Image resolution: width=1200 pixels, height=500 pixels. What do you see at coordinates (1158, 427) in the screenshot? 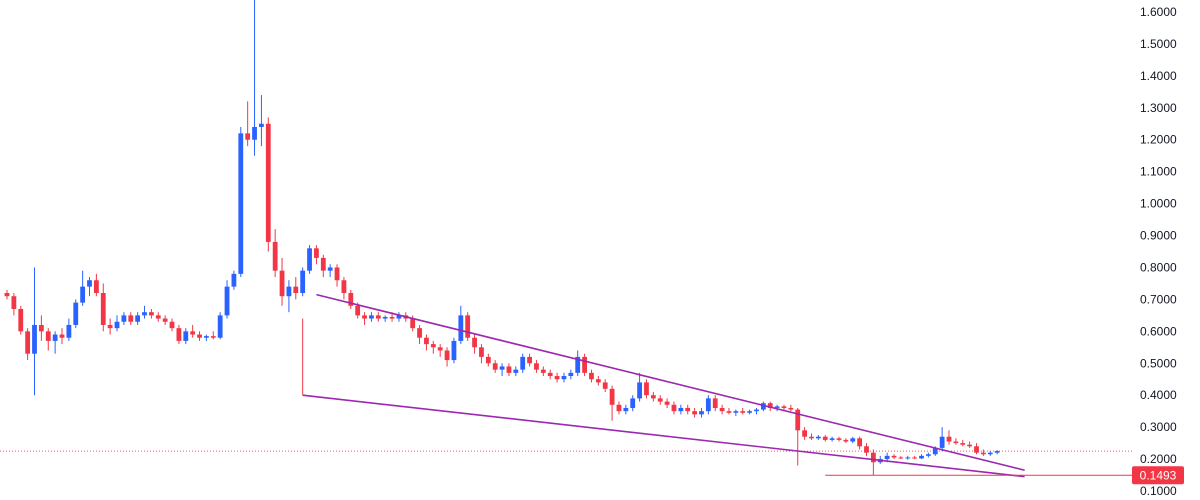
I see `y-tick-label: 0.3000` at bounding box center [1158, 427].